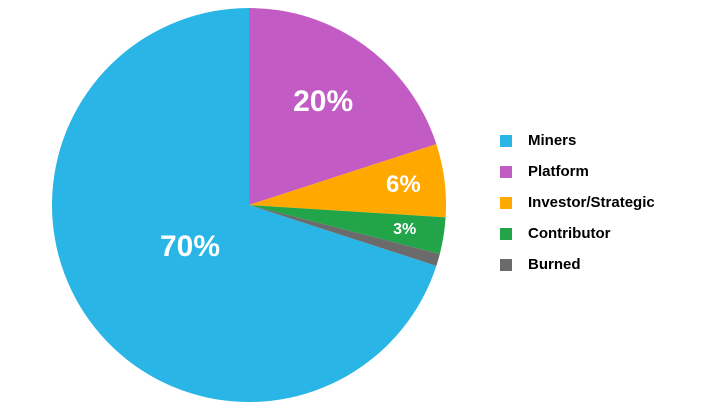  What do you see at coordinates (323, 101) in the screenshot?
I see `value-label: 20%` at bounding box center [323, 101].